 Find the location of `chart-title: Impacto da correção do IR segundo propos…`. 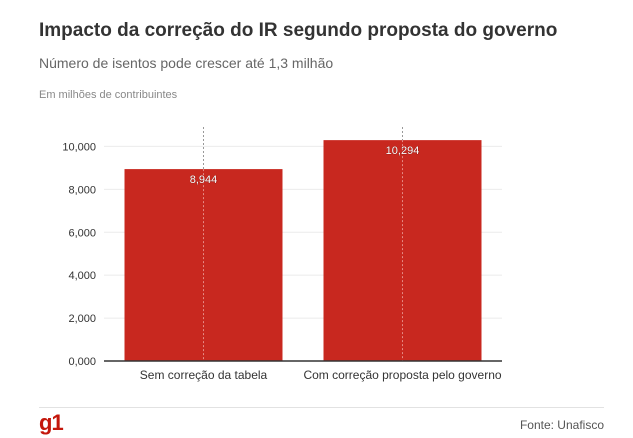

chart-title: Impacto da correção do IR segundo propos… is located at coordinates (298, 30).